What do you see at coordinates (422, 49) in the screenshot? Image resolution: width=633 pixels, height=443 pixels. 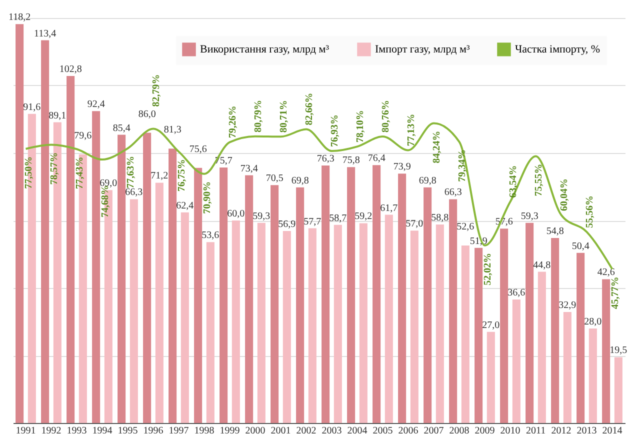 I see `legend-label: Імпорт газу, млрд м³` at bounding box center [422, 49].